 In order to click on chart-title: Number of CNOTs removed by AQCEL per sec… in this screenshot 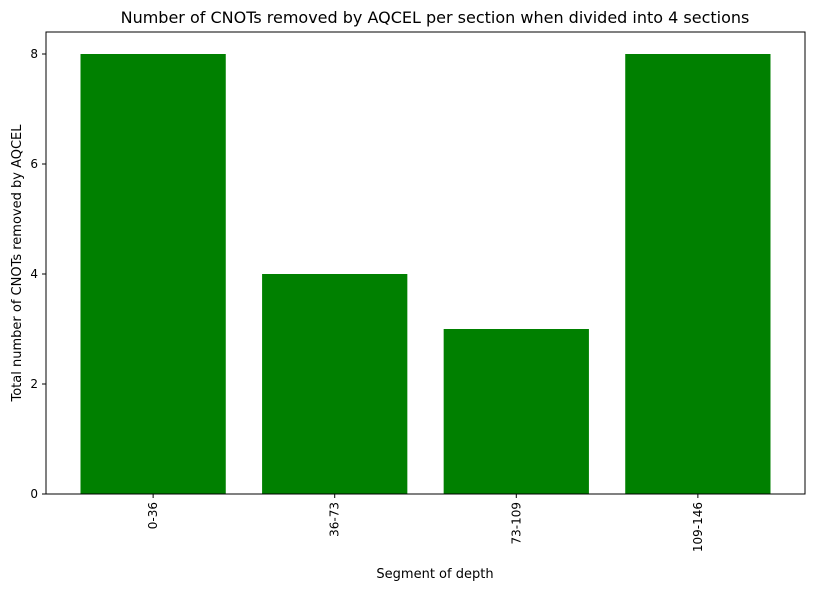, I will do `click(435, 17)`.